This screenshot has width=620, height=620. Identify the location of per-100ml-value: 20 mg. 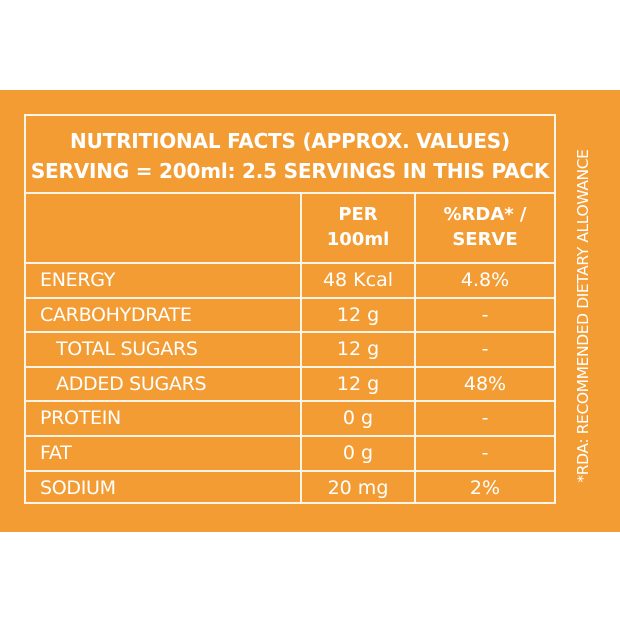
(358, 487).